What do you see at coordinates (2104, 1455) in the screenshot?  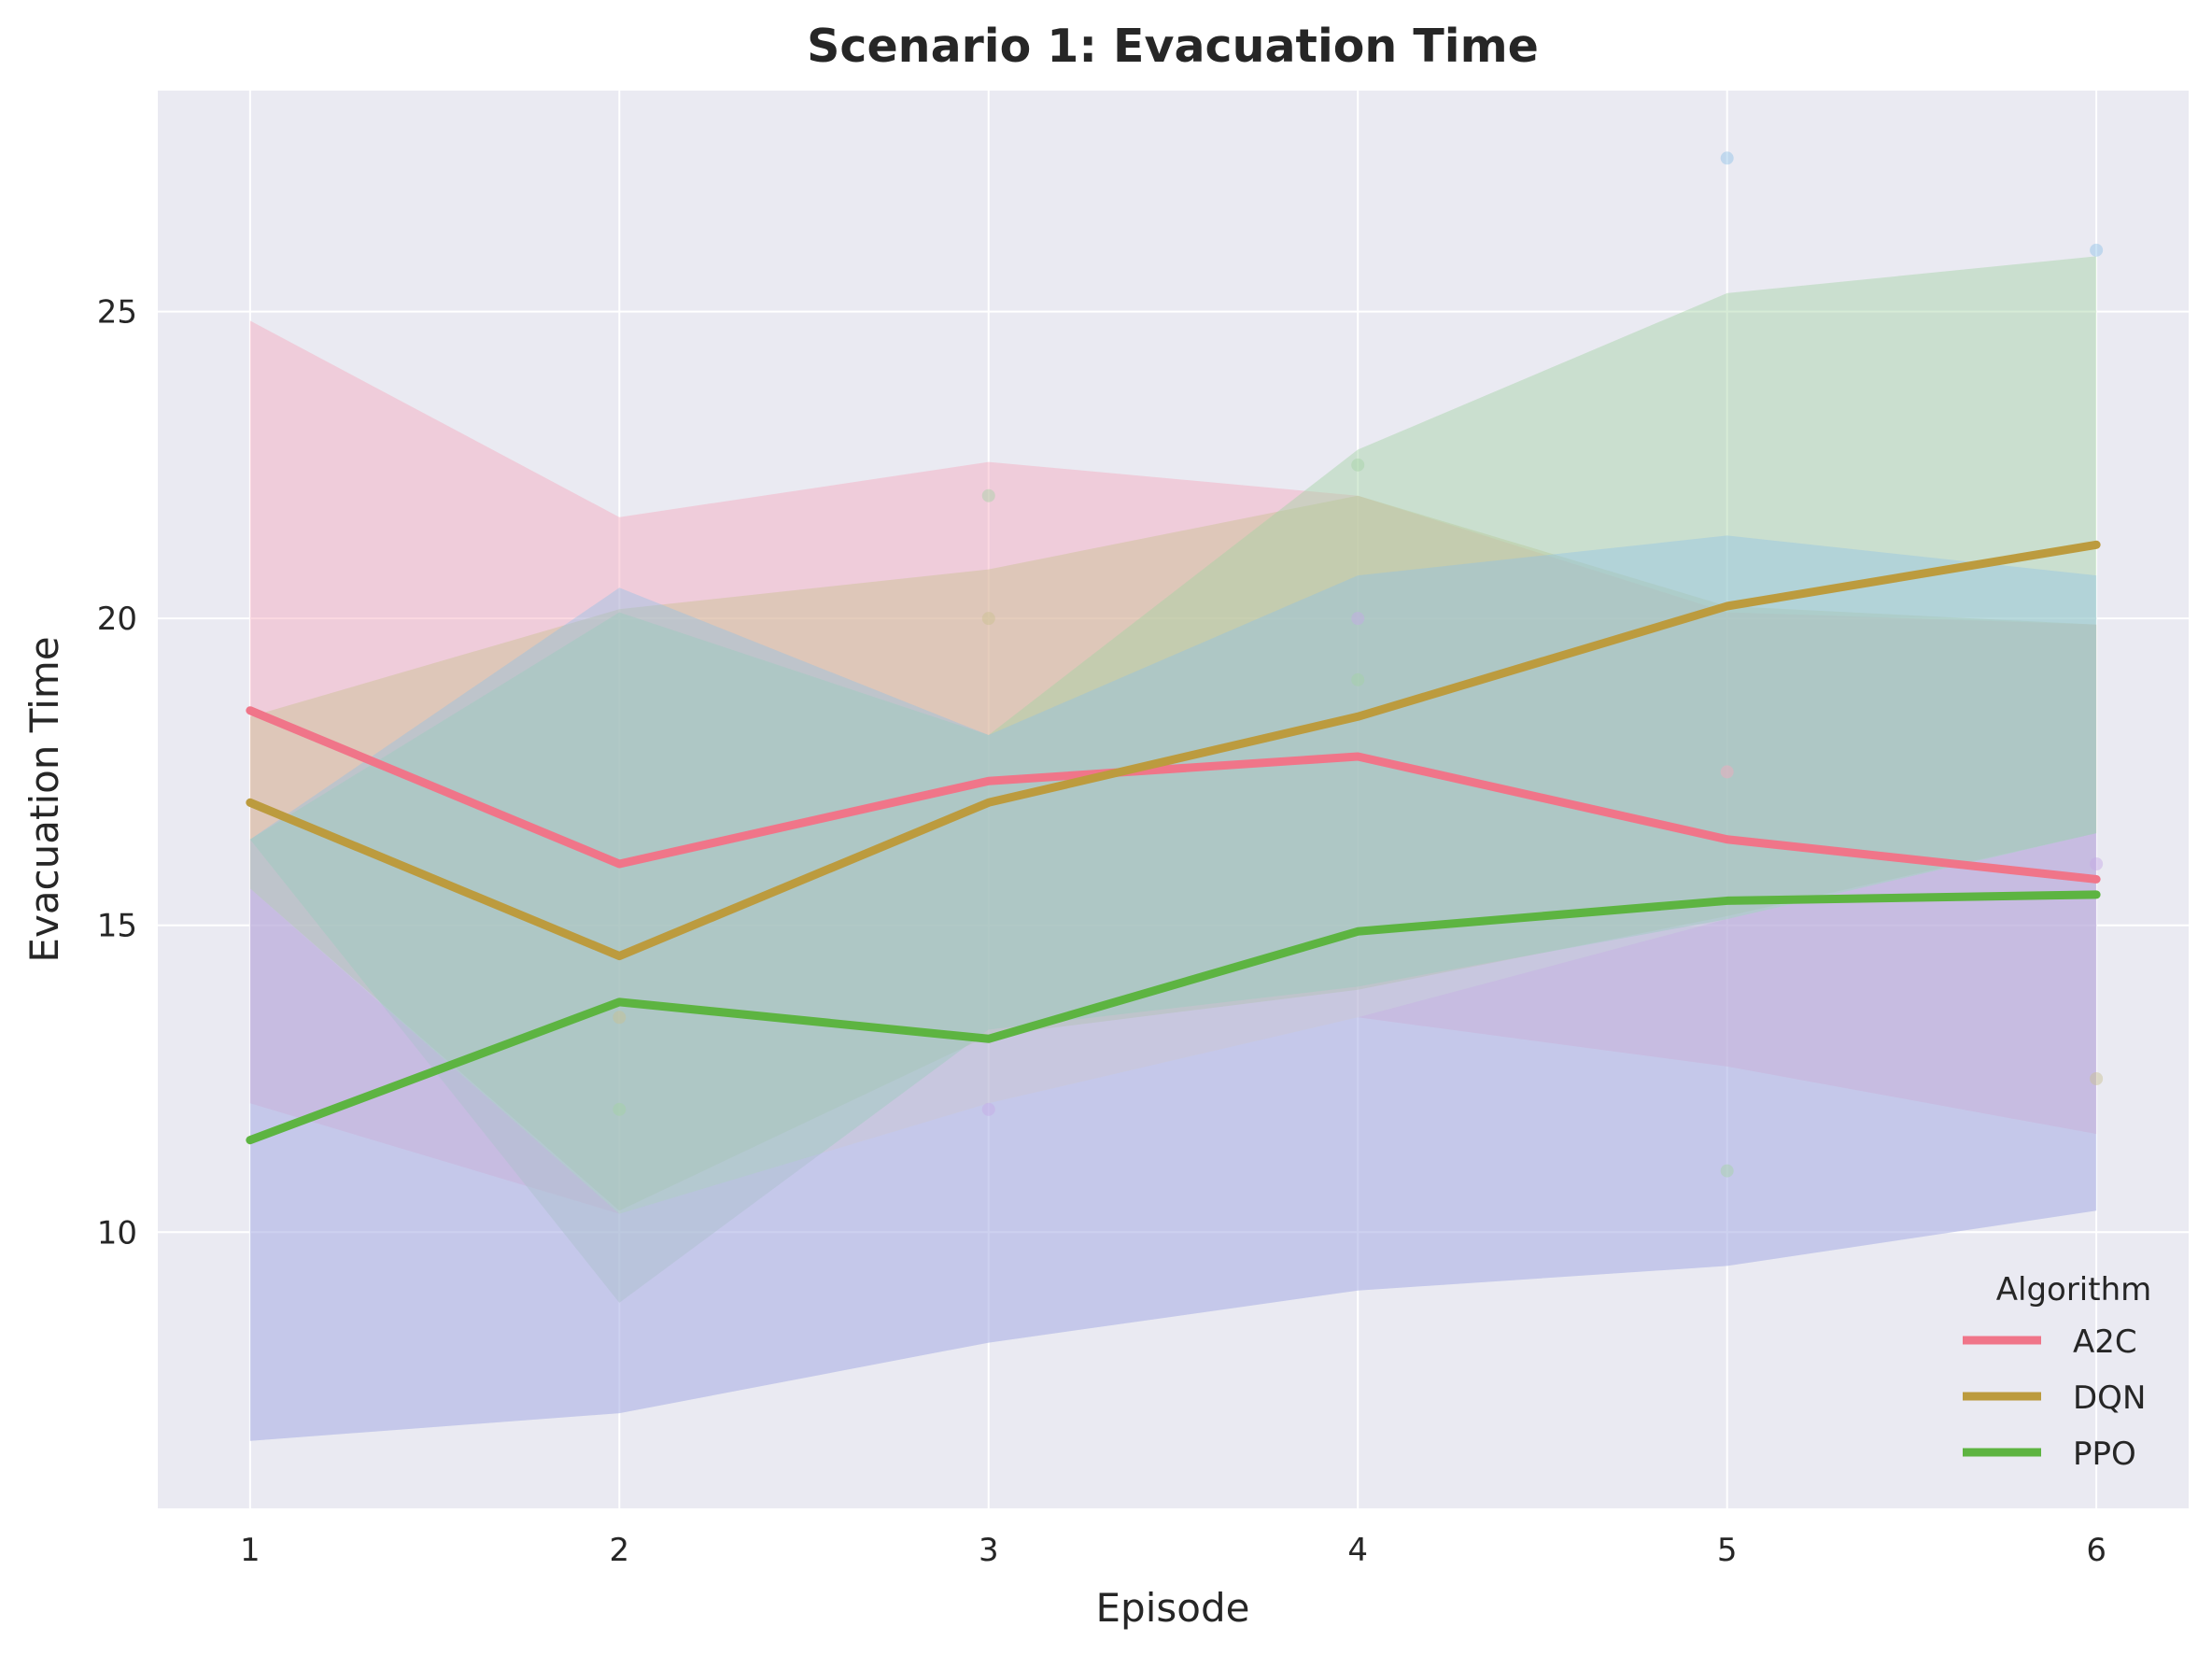 I see `legend-label-ppo: PPO` at bounding box center [2104, 1455].